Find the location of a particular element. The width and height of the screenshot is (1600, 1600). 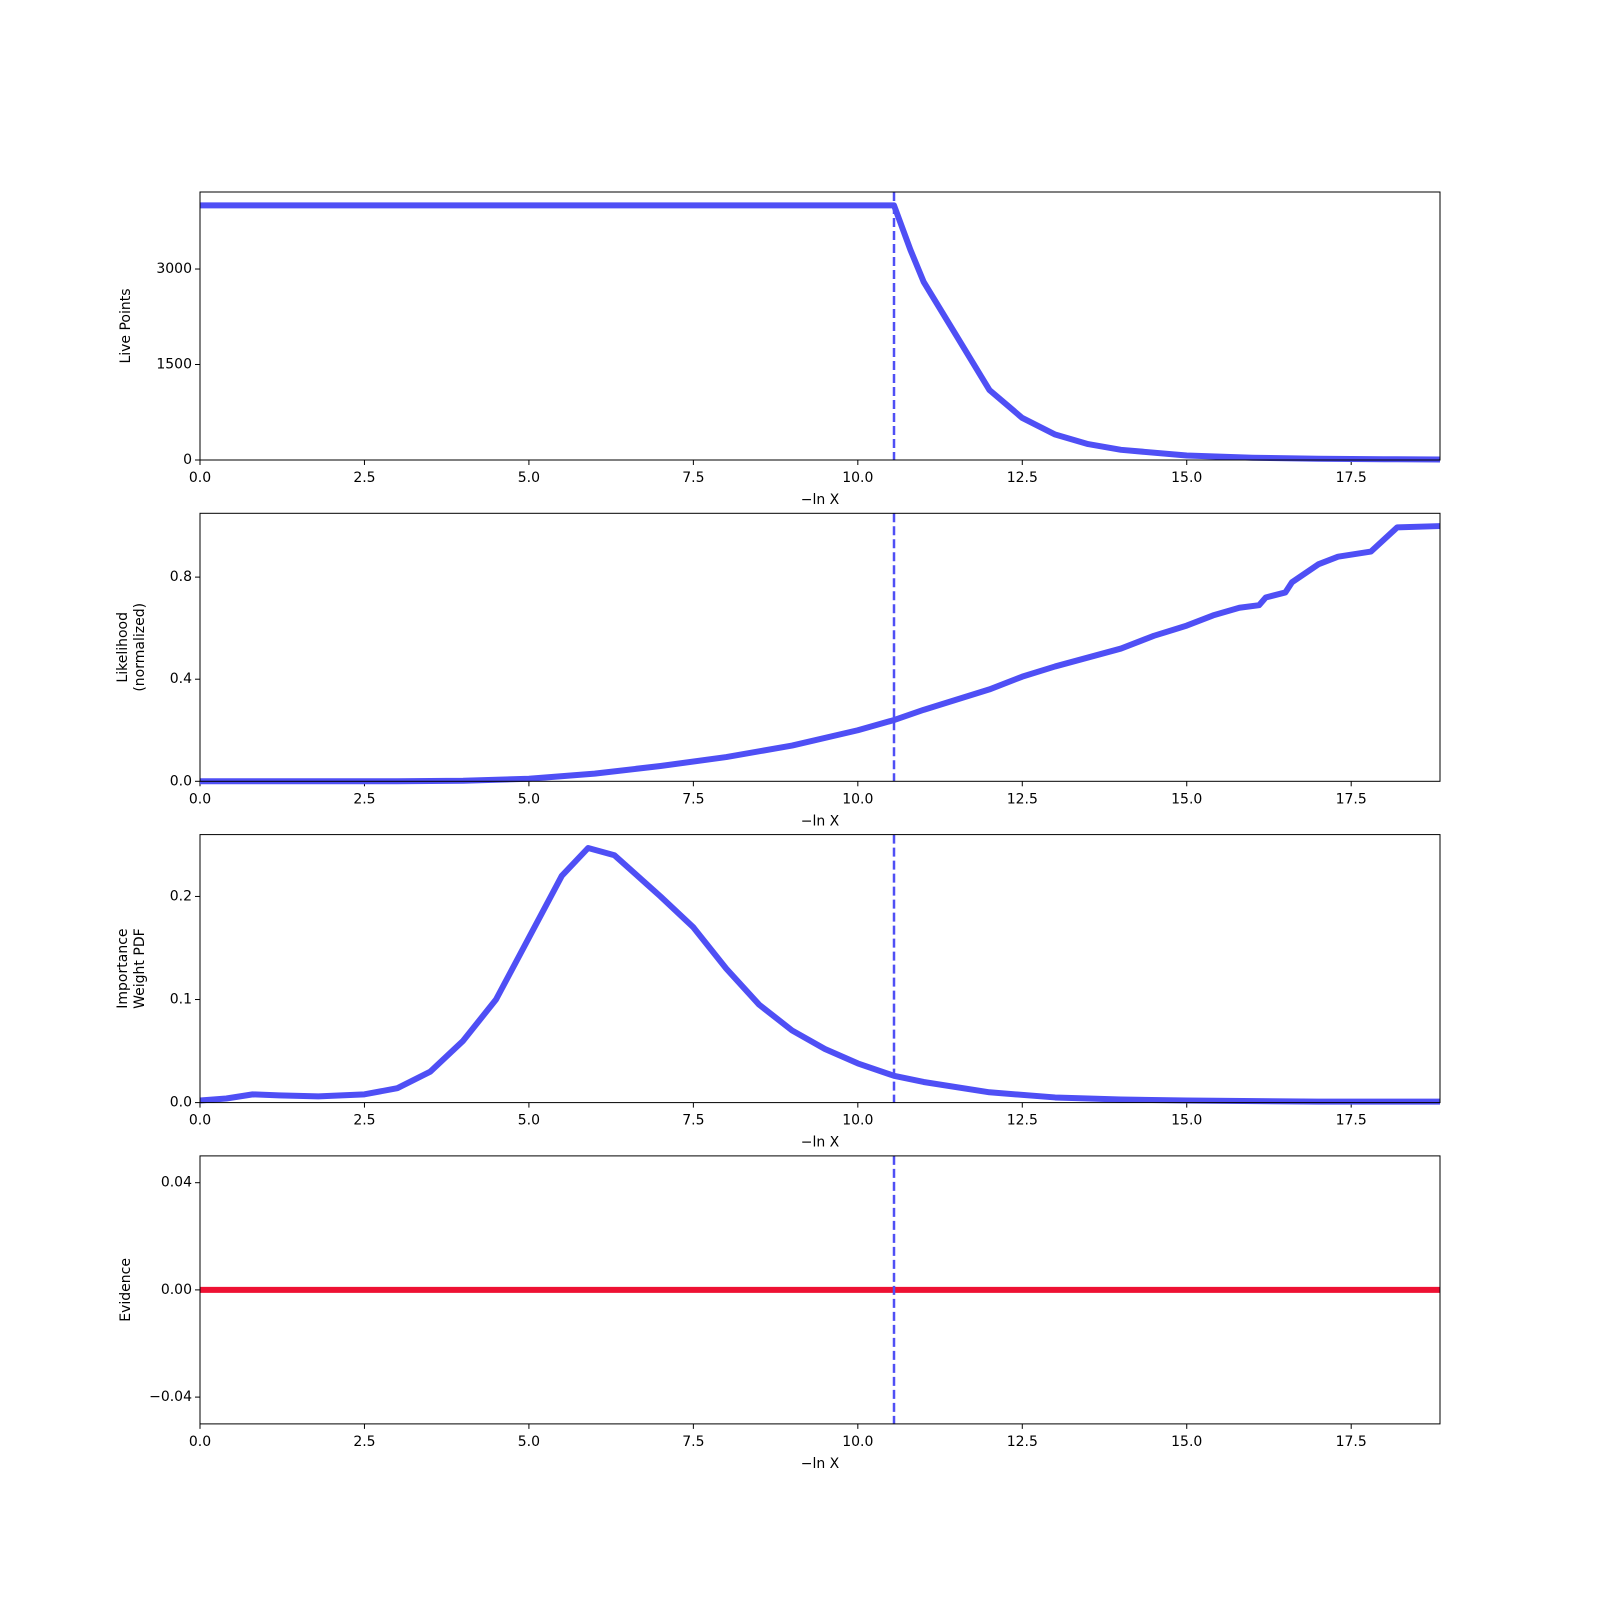

y-tick-label: 1500 is located at coordinates (174, 365).